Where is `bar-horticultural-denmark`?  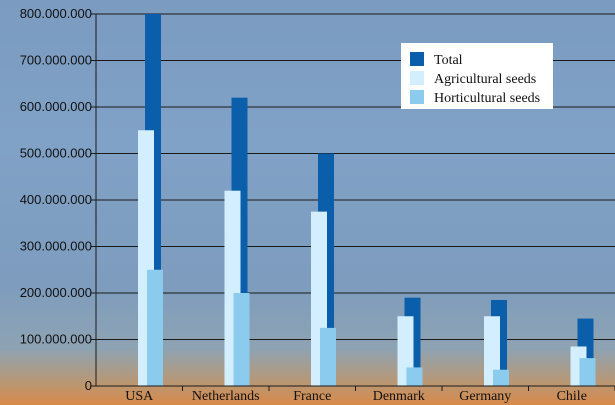
bar-horticultural-denmark is located at coordinates (414, 376).